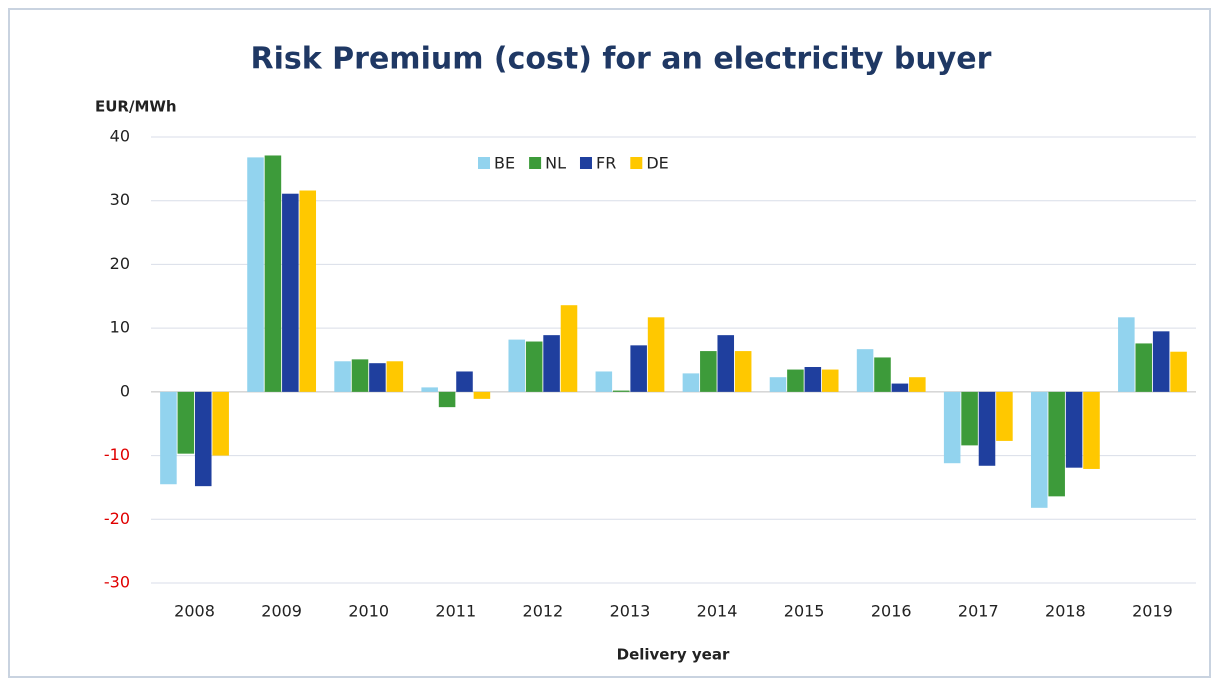 The width and height of the screenshot is (1219, 683). Describe the element at coordinates (657, 163) in the screenshot. I see `legend-label: DE` at that location.